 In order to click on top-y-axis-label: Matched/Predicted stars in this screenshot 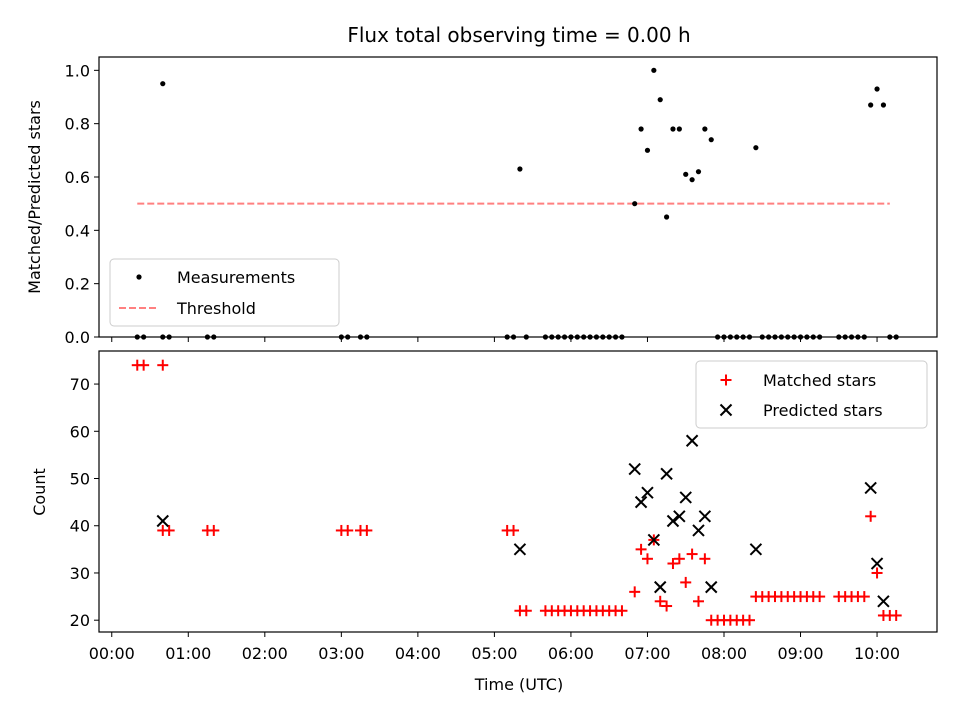, I will do `click(34, 197)`.